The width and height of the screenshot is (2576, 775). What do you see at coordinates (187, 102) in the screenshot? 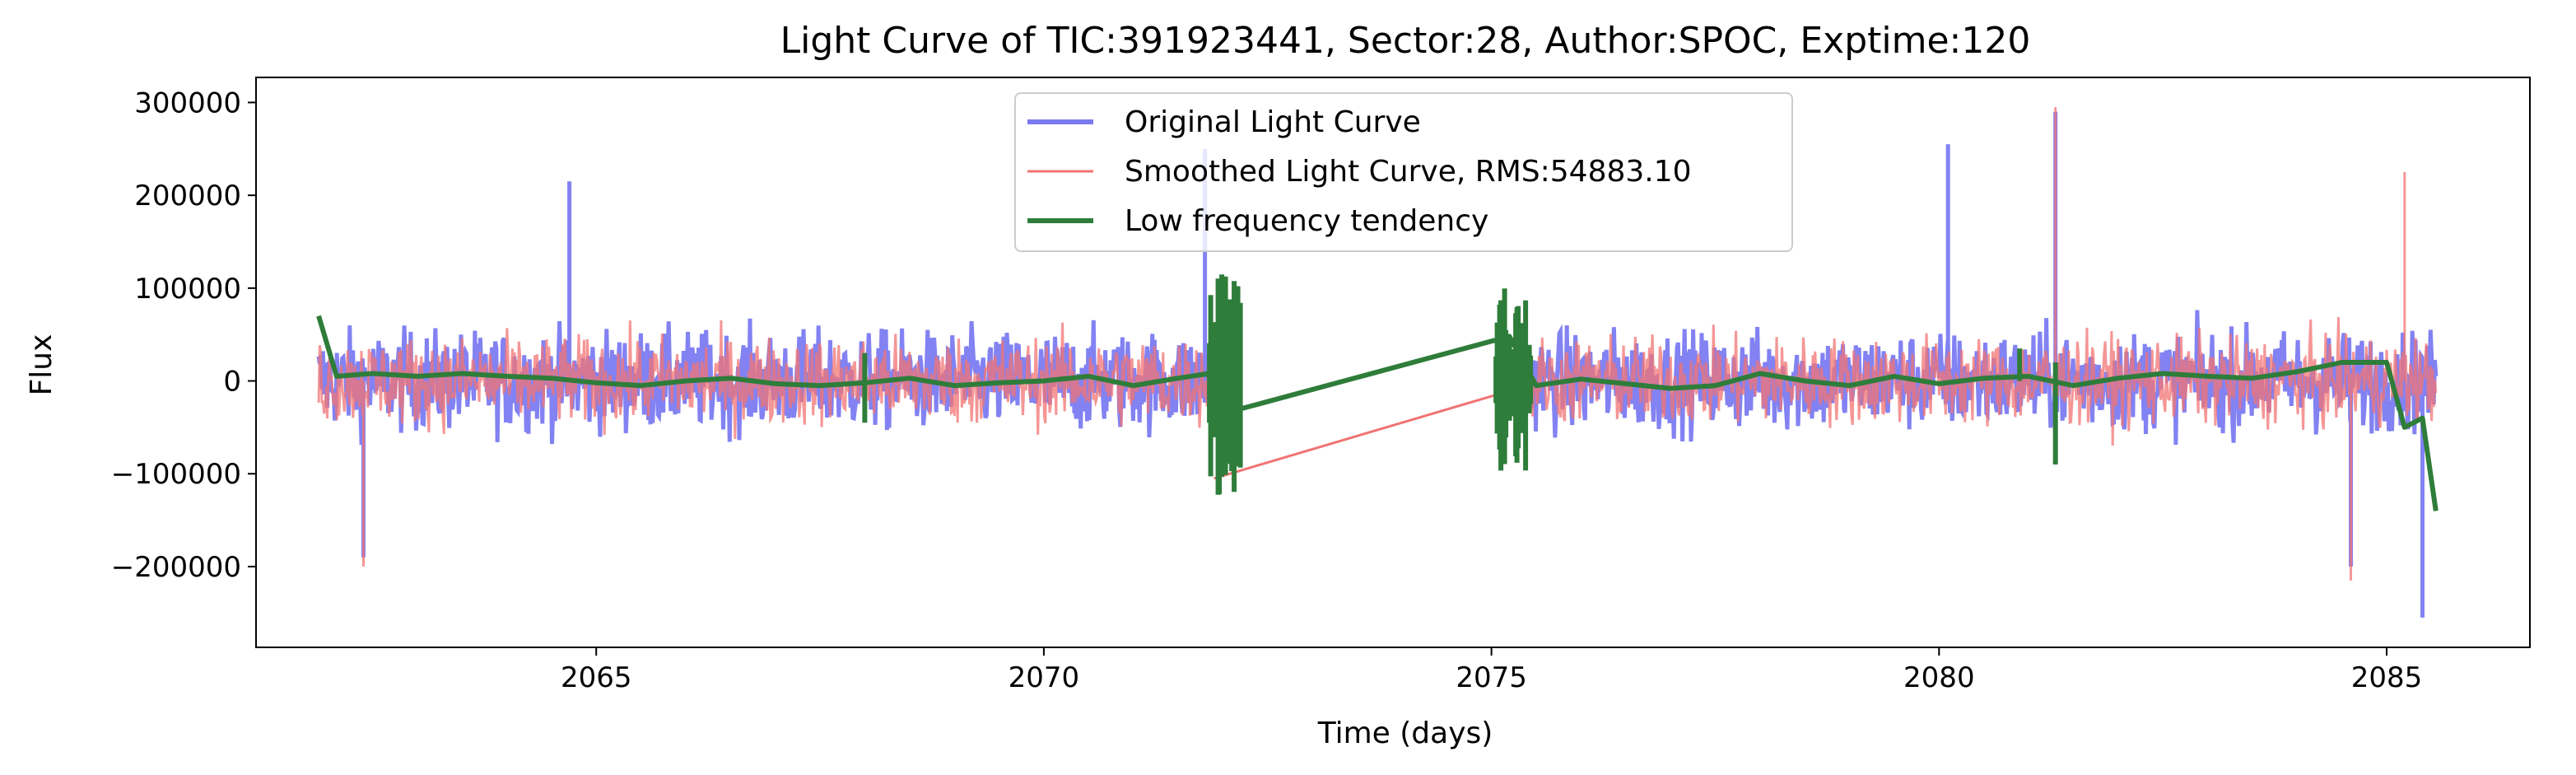
I see `y-tick-label: 300000` at bounding box center [187, 102].